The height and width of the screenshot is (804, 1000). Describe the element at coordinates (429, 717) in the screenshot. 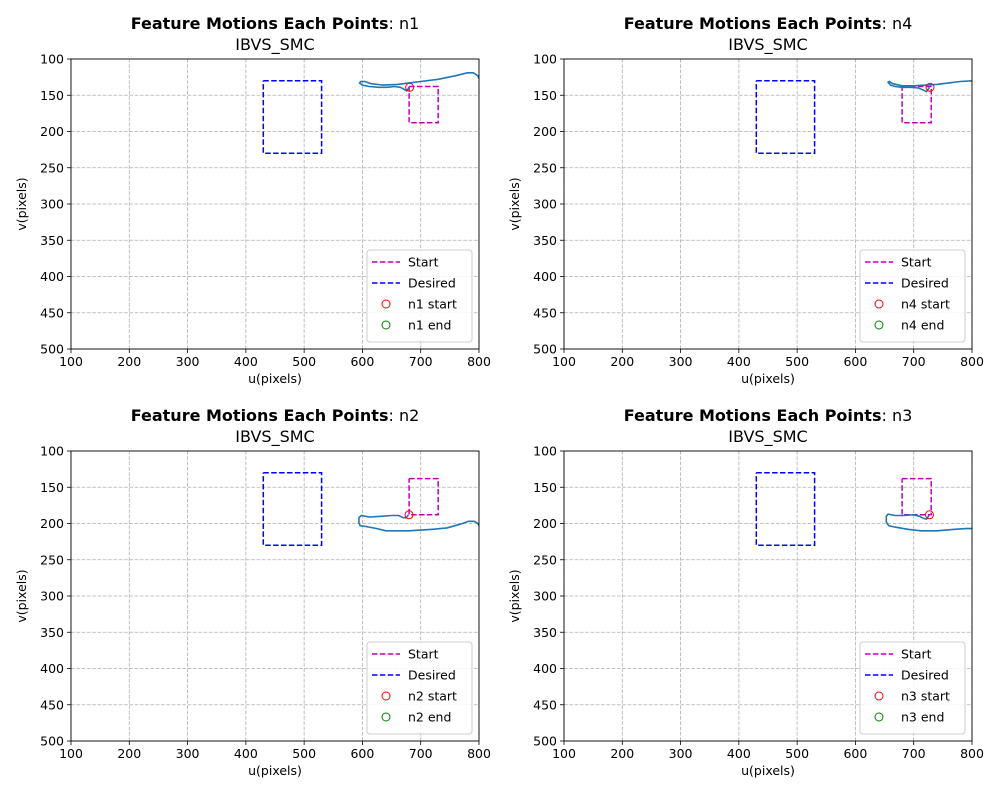

I see `legend-label: n2 end` at that location.